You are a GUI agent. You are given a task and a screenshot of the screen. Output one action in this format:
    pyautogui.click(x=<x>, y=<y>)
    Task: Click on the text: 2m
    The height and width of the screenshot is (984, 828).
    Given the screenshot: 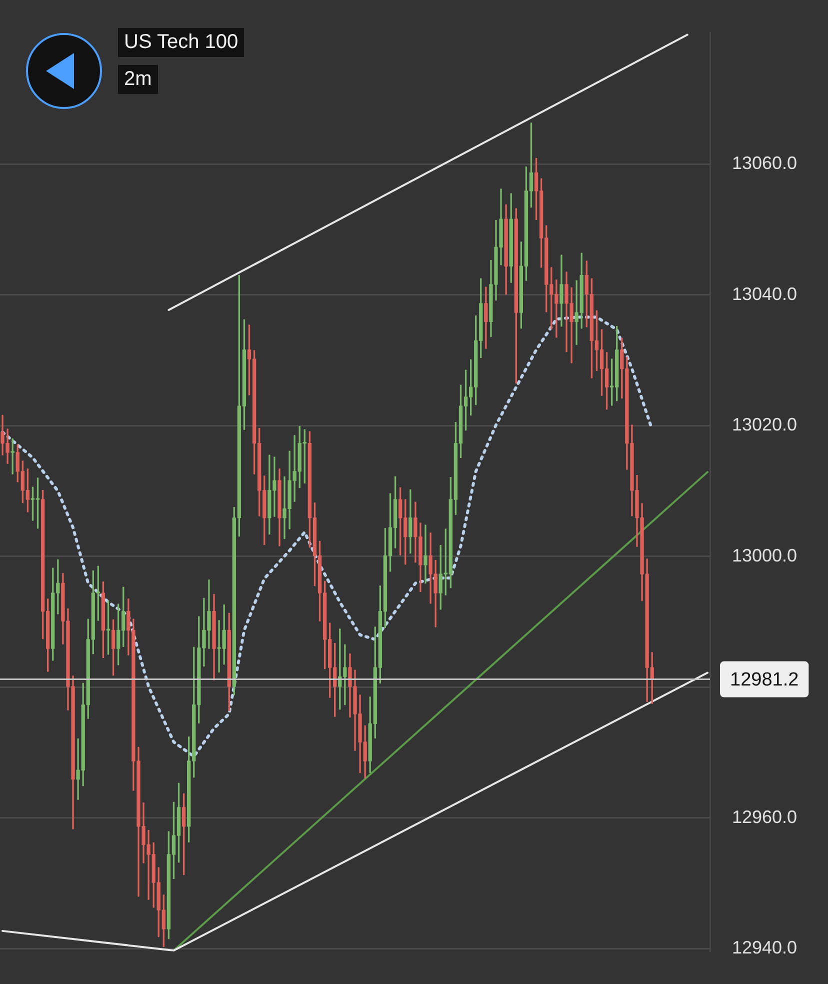 What is the action you would take?
    pyautogui.click(x=138, y=79)
    